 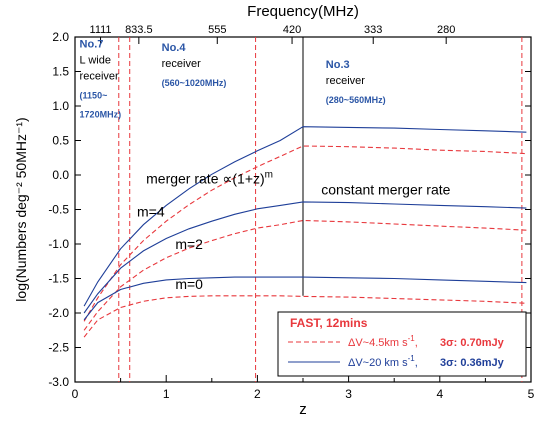 I want to click on curve-annotation: m=4, so click(x=151, y=211).